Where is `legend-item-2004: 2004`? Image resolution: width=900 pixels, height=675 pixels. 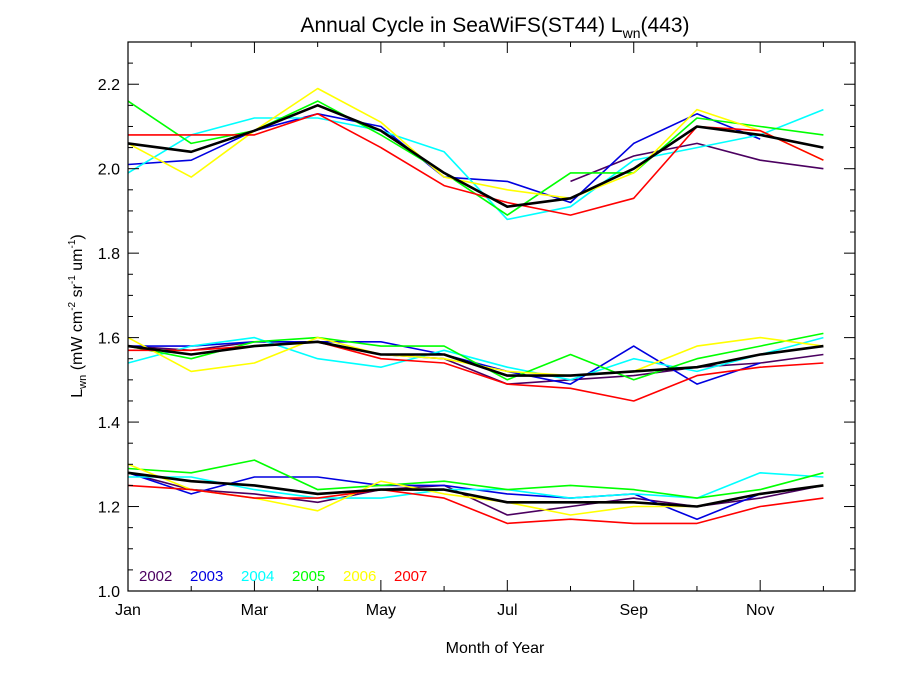
legend-item-2004: 2004 is located at coordinates (257, 576).